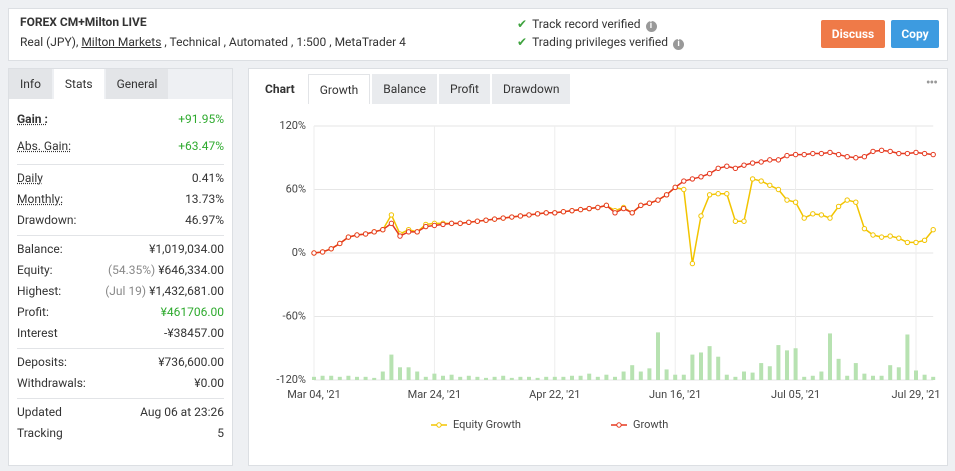  I want to click on menu-dots: •••, so click(931, 83).